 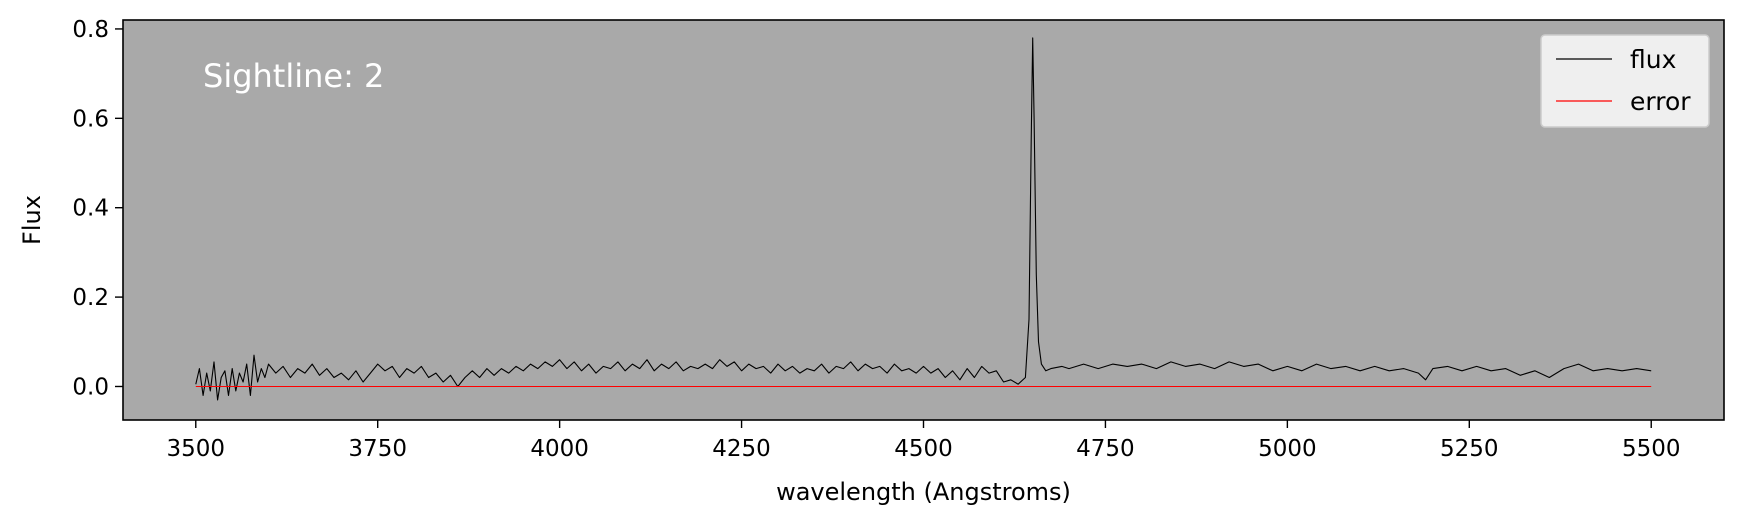 What do you see at coordinates (923, 449) in the screenshot?
I see `x-tick-label: 4500` at bounding box center [923, 449].